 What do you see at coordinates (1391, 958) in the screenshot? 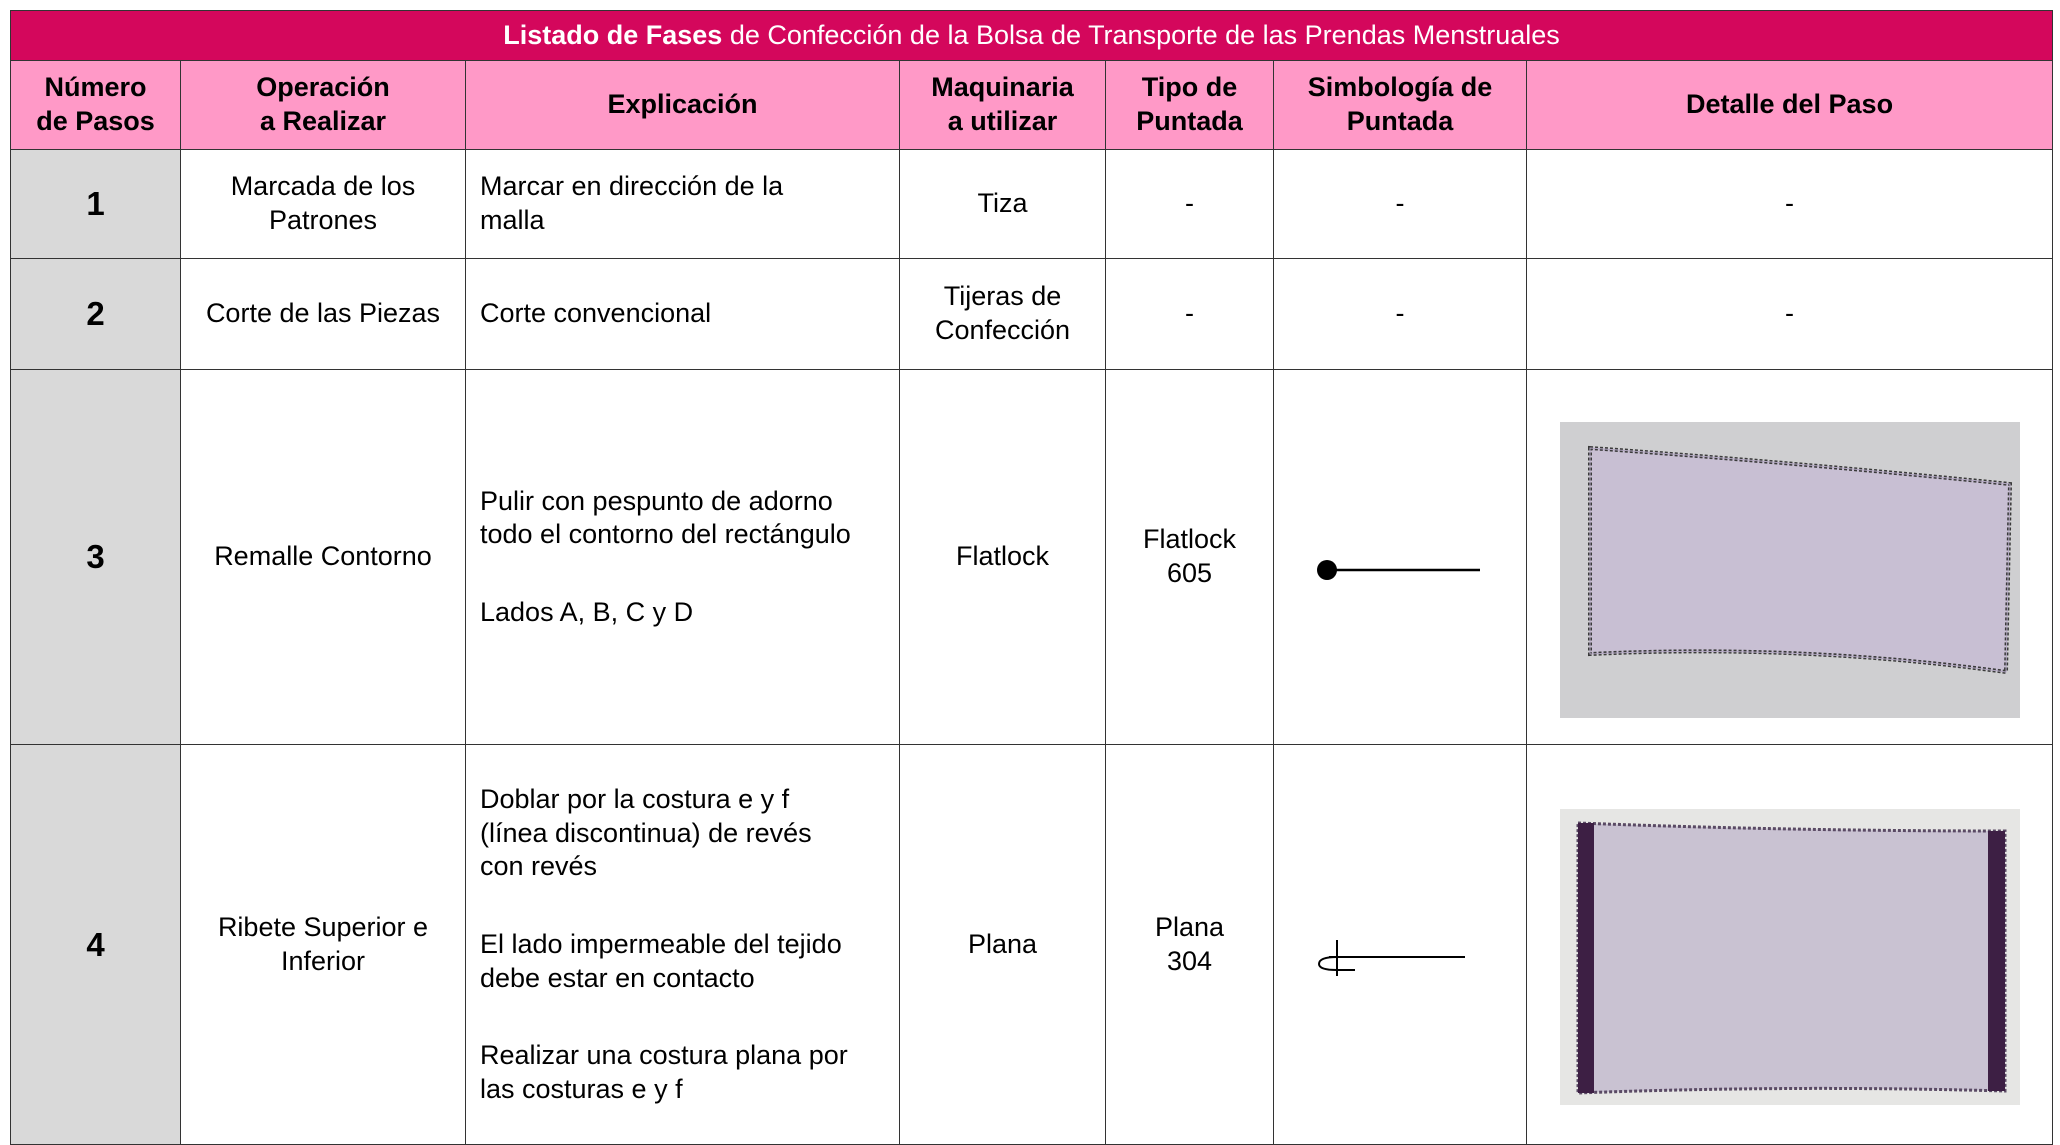
I see `plana-symbol` at bounding box center [1391, 958].